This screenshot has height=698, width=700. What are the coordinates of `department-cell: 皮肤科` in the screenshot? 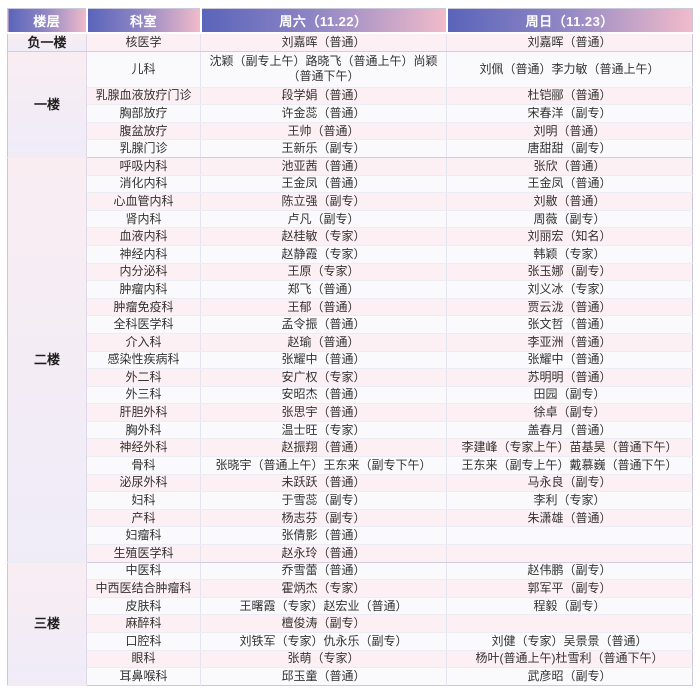 It's located at (143, 606).